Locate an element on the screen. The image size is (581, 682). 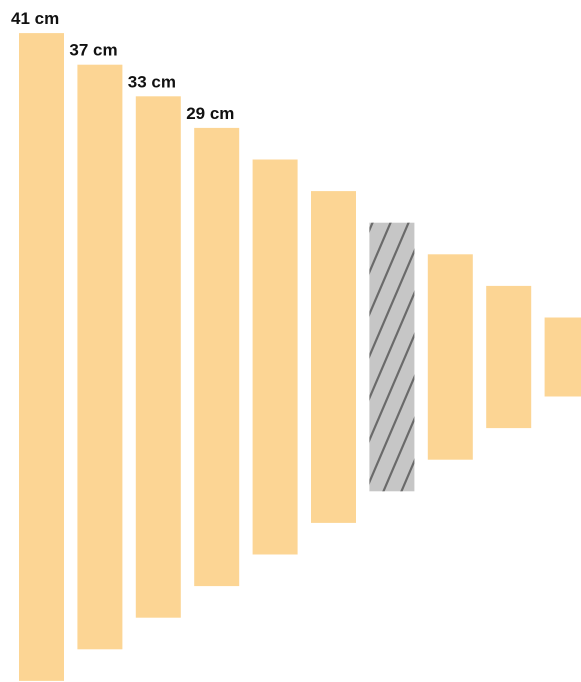
highlighted-bar-hatch is located at coordinates (392, 357).